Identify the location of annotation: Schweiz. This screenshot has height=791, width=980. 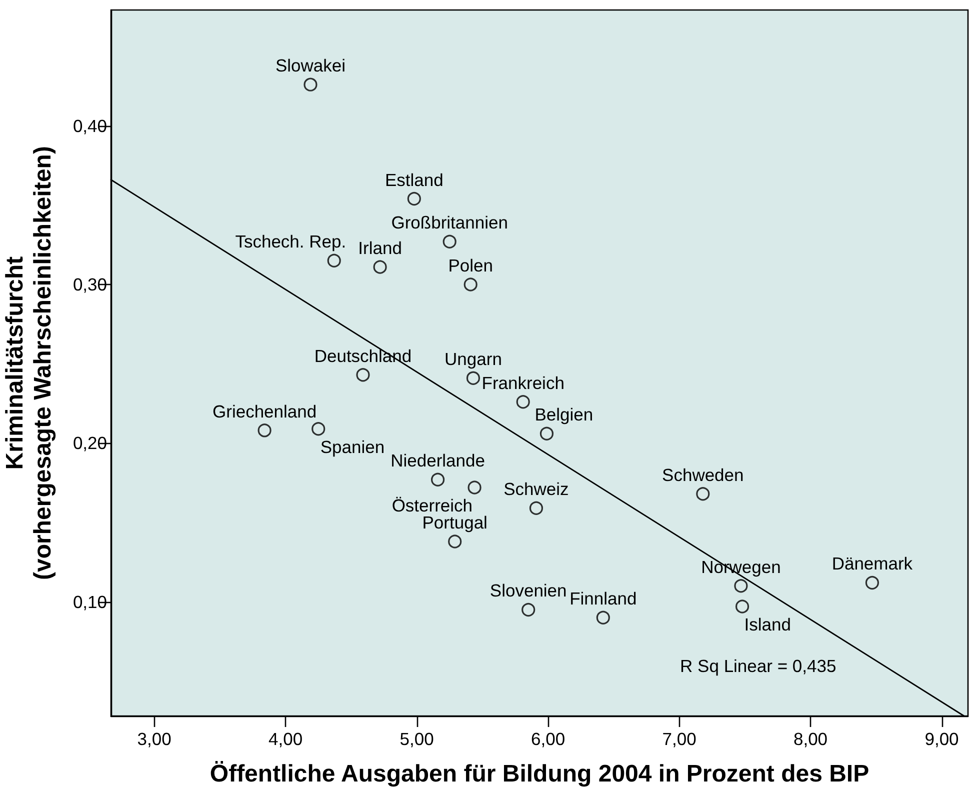
(536, 489).